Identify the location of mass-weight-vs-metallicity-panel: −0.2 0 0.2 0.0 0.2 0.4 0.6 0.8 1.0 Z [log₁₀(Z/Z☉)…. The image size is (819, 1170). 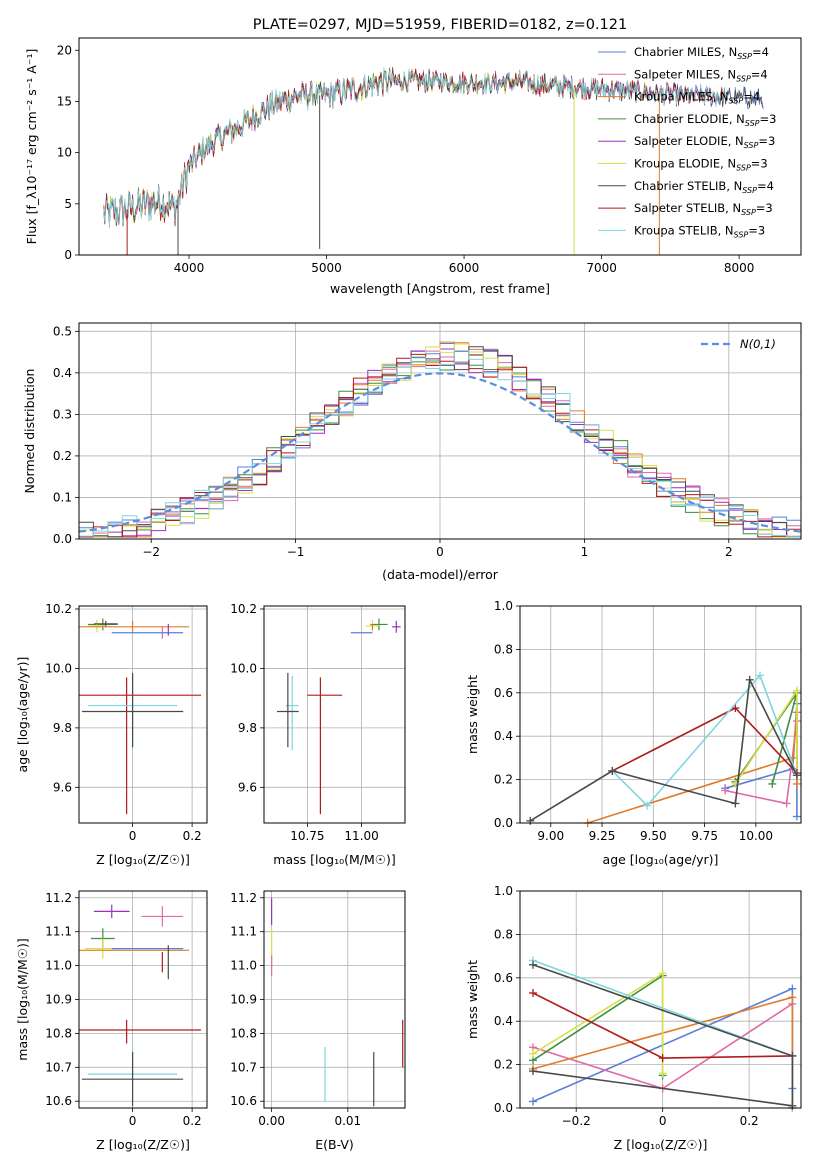
(633, 1018).